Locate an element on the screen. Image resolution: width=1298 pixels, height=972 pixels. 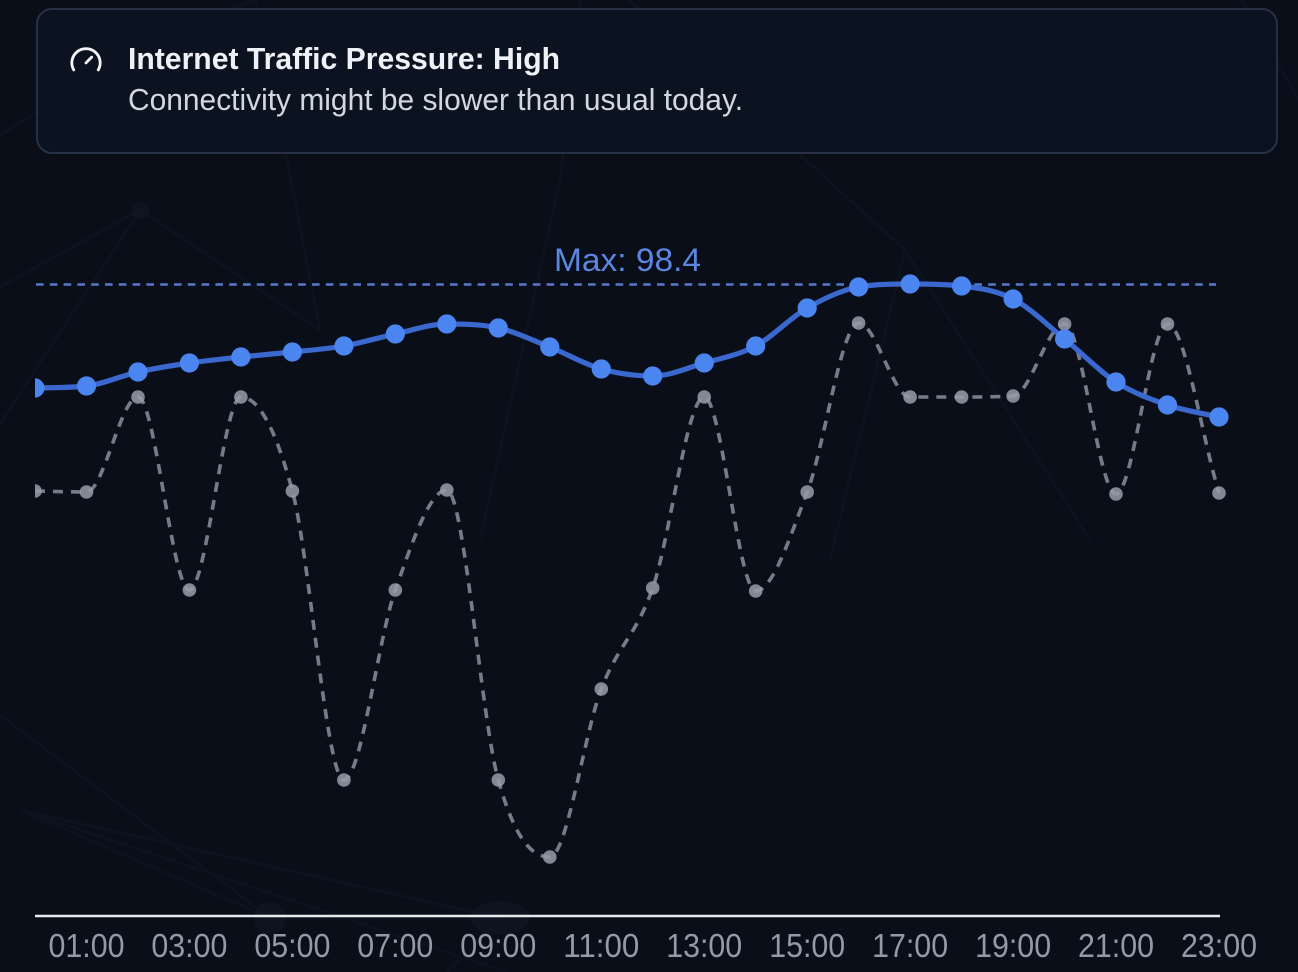
svg-text: 17:00 is located at coordinates (910, 945).